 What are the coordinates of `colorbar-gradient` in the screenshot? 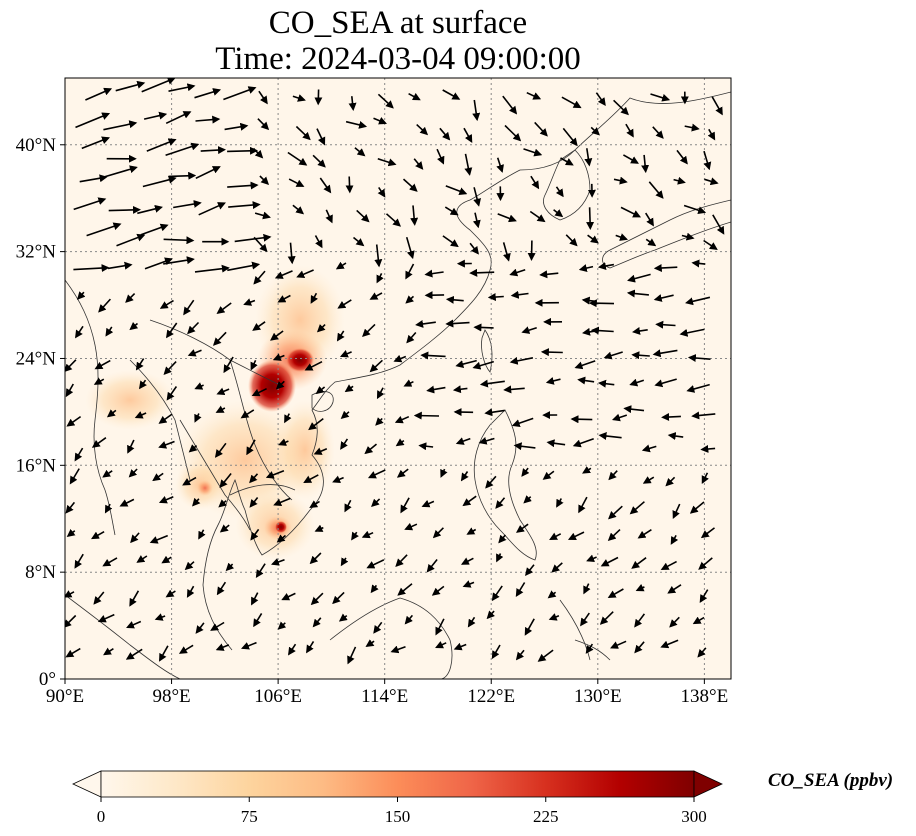 It's located at (397, 784).